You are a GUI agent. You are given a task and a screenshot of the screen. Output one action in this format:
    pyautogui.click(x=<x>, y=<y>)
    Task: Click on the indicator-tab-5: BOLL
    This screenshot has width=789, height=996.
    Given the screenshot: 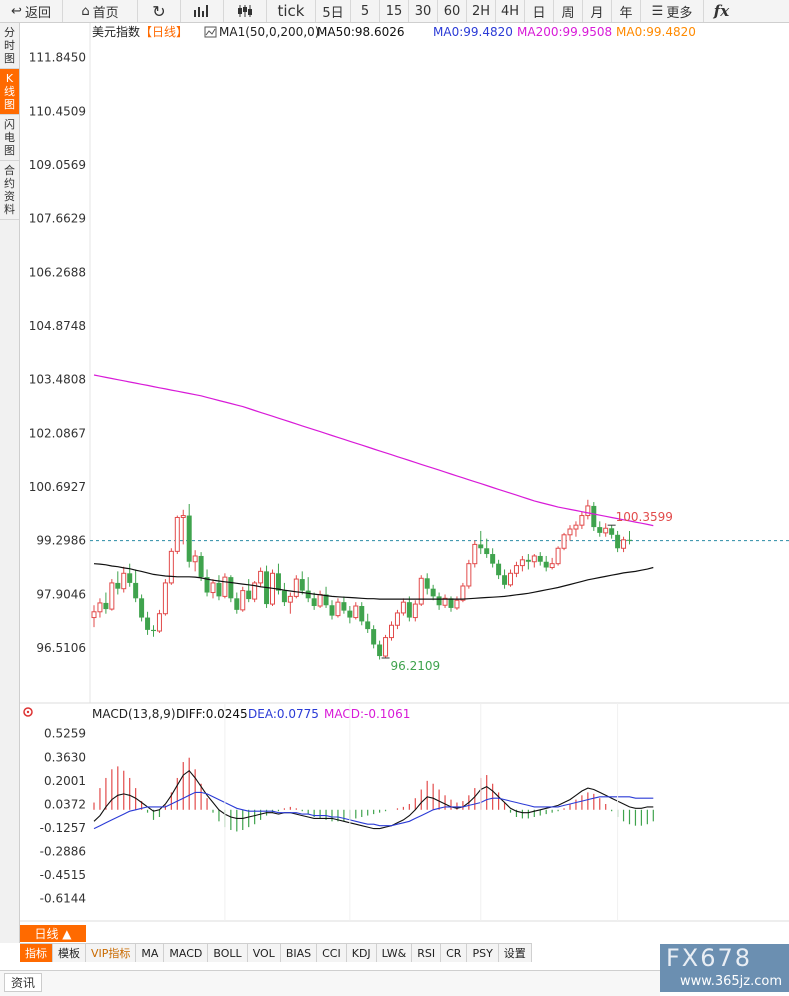 What is the action you would take?
    pyautogui.click(x=228, y=953)
    